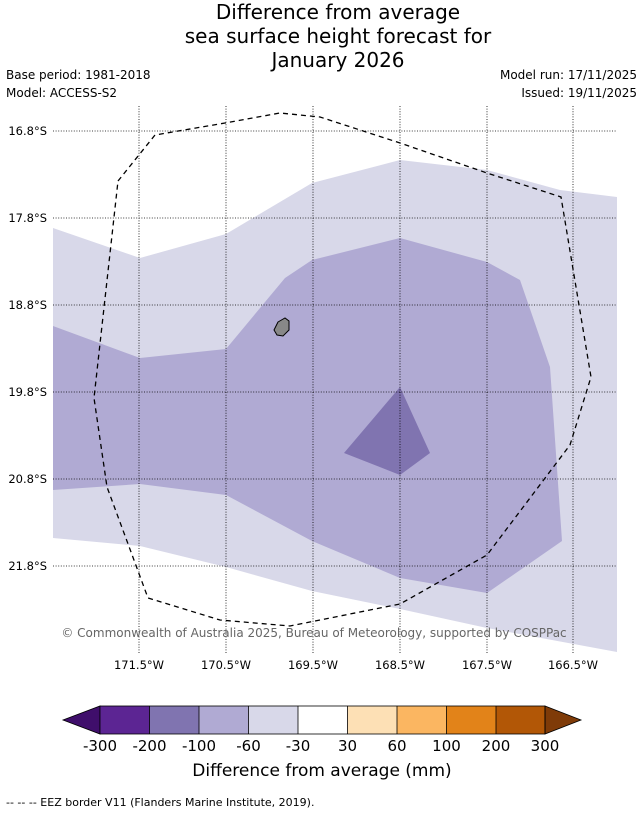 Image resolution: width=644 pixels, height=816 pixels. I want to click on colorbar-label: Difference from average (mm), so click(322, 771).